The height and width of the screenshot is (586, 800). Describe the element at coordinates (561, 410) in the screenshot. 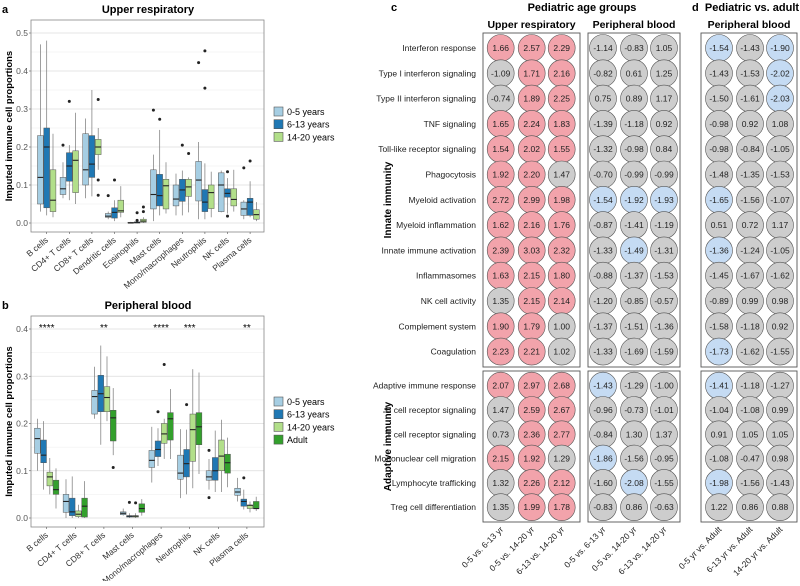

I see `cell-value: 2.67` at that location.